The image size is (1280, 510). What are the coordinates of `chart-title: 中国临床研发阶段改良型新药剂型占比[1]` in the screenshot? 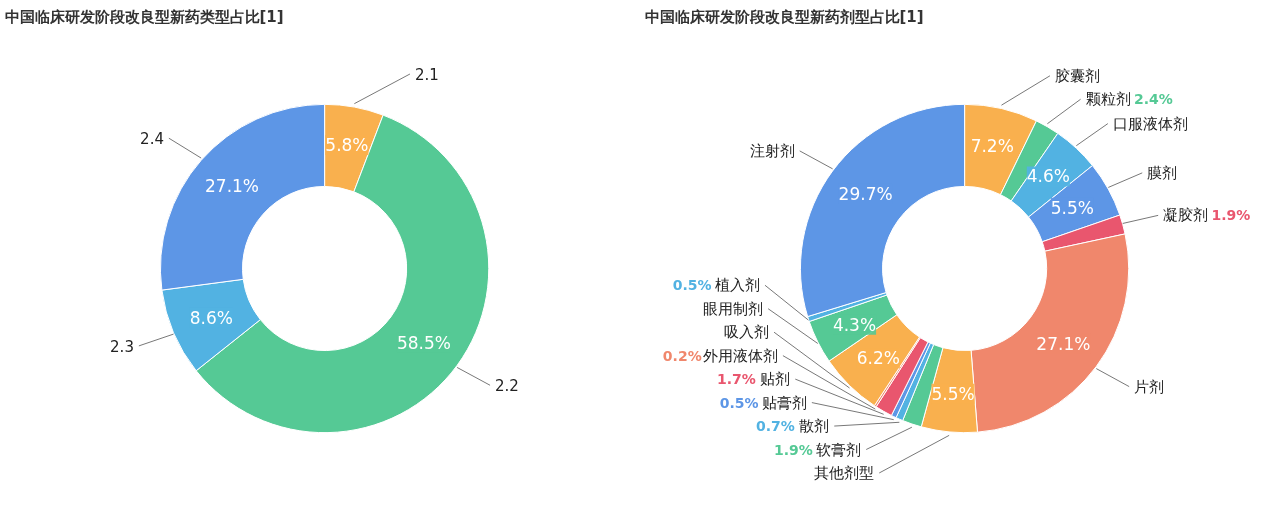 It's located at (784, 16).